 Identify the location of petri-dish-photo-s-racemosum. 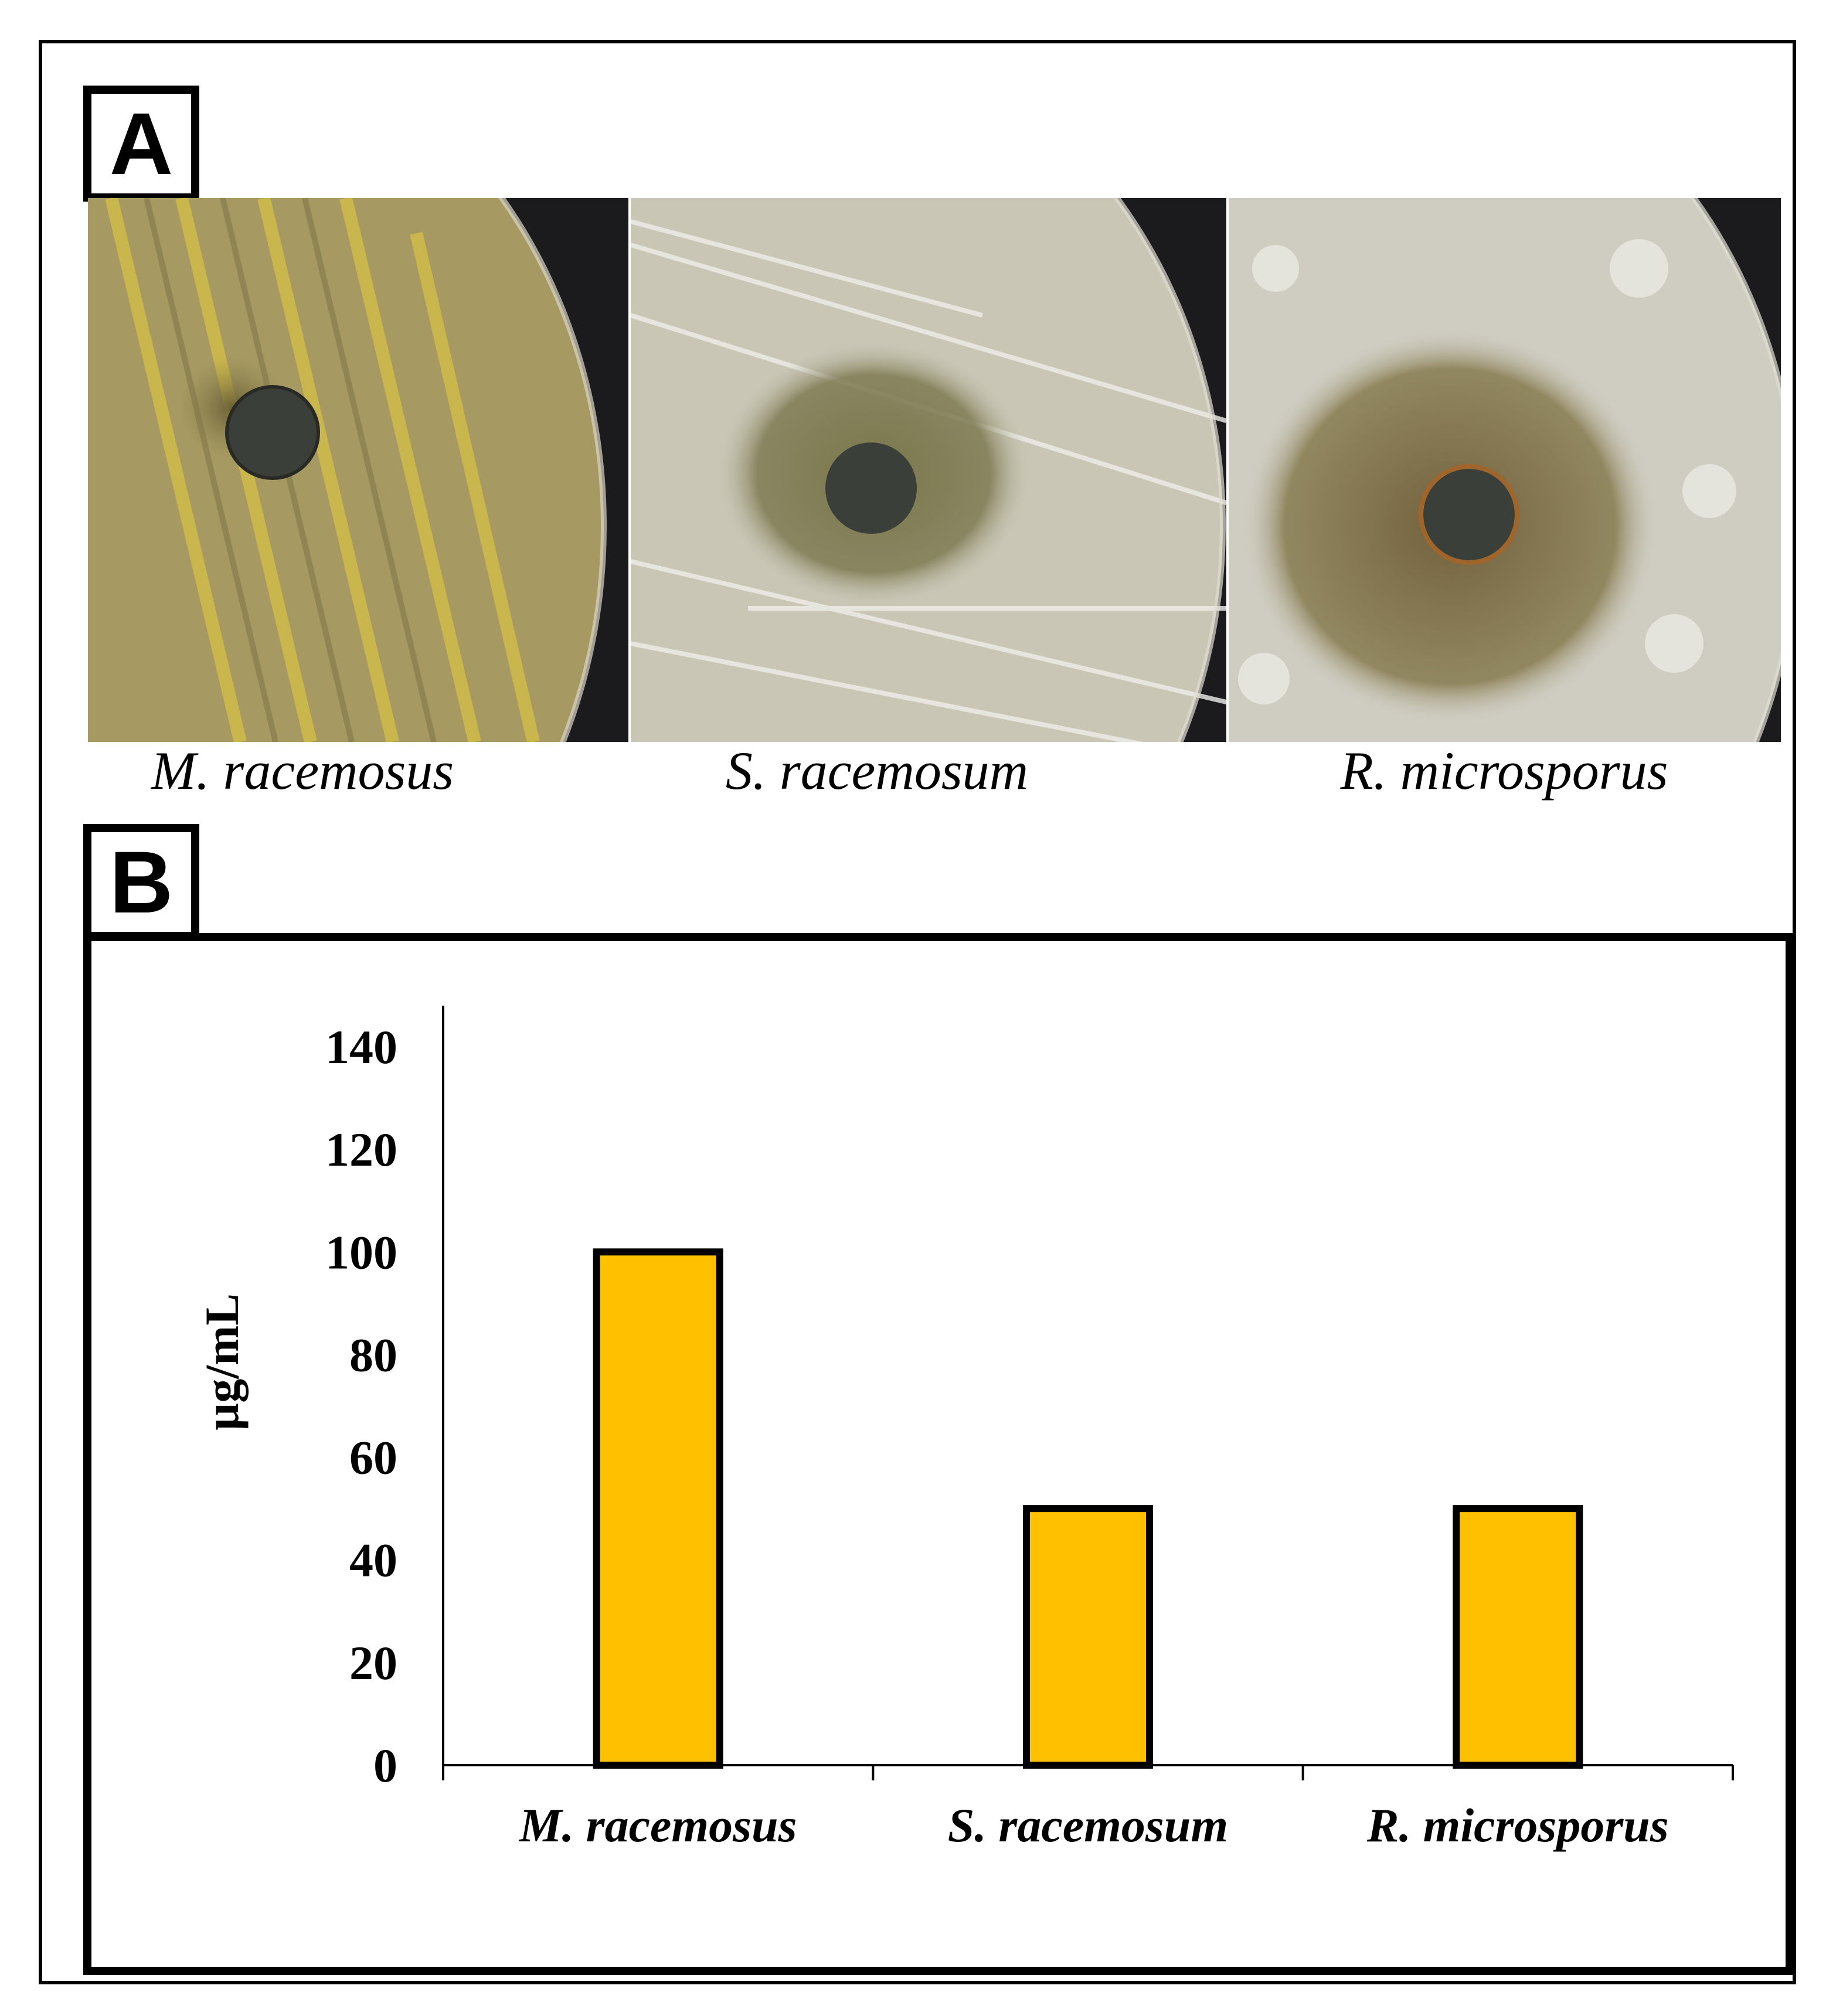
(928, 470).